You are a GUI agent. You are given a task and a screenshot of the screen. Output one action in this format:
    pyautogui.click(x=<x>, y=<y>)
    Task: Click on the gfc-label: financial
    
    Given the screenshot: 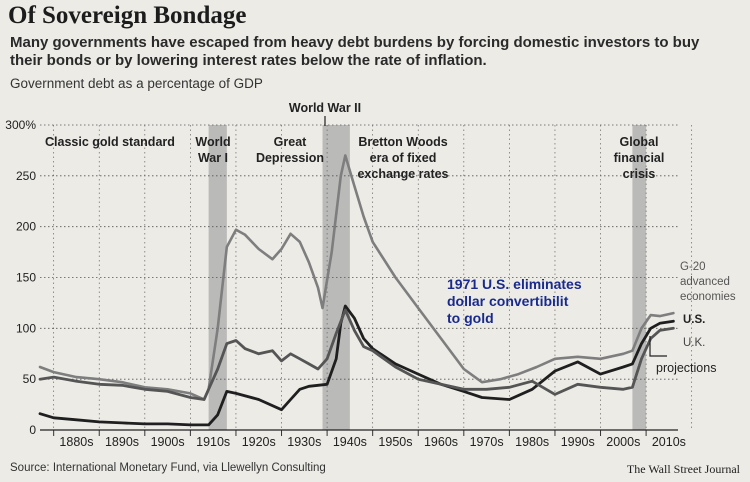 What is the action you would take?
    pyautogui.click(x=639, y=158)
    